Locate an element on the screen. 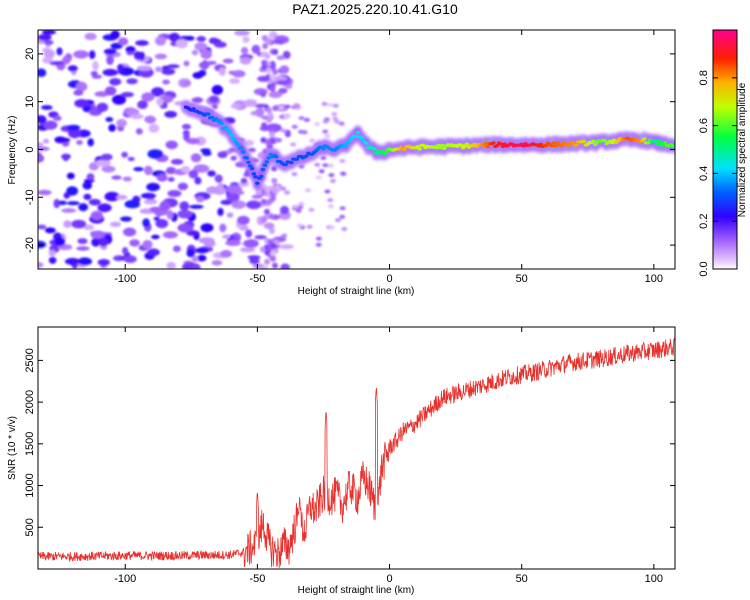  heatmap-ridge-core is located at coordinates (429, 145).